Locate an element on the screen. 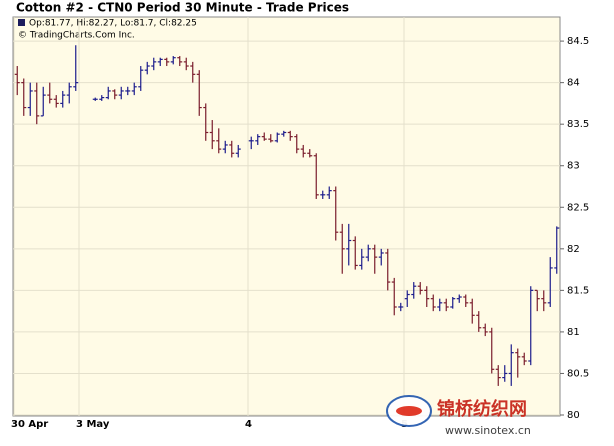 This screenshot has width=614, height=446. copyright: © TradingCharts.Com Inc. is located at coordinates (76, 36).